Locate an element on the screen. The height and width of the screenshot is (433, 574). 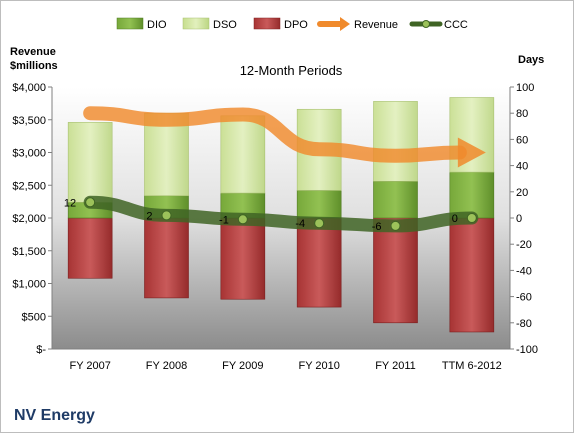
x-tick-label: FY 2011 is located at coordinates (395, 366).